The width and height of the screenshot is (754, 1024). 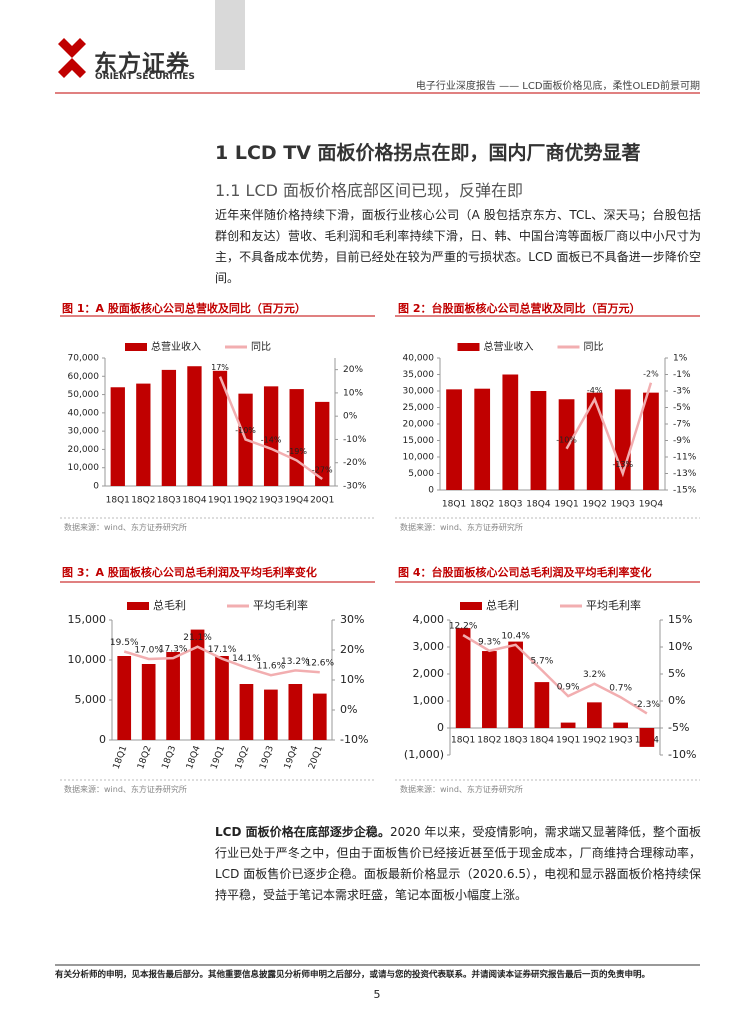 I want to click on data-label: 5.7%, so click(x=541, y=662).